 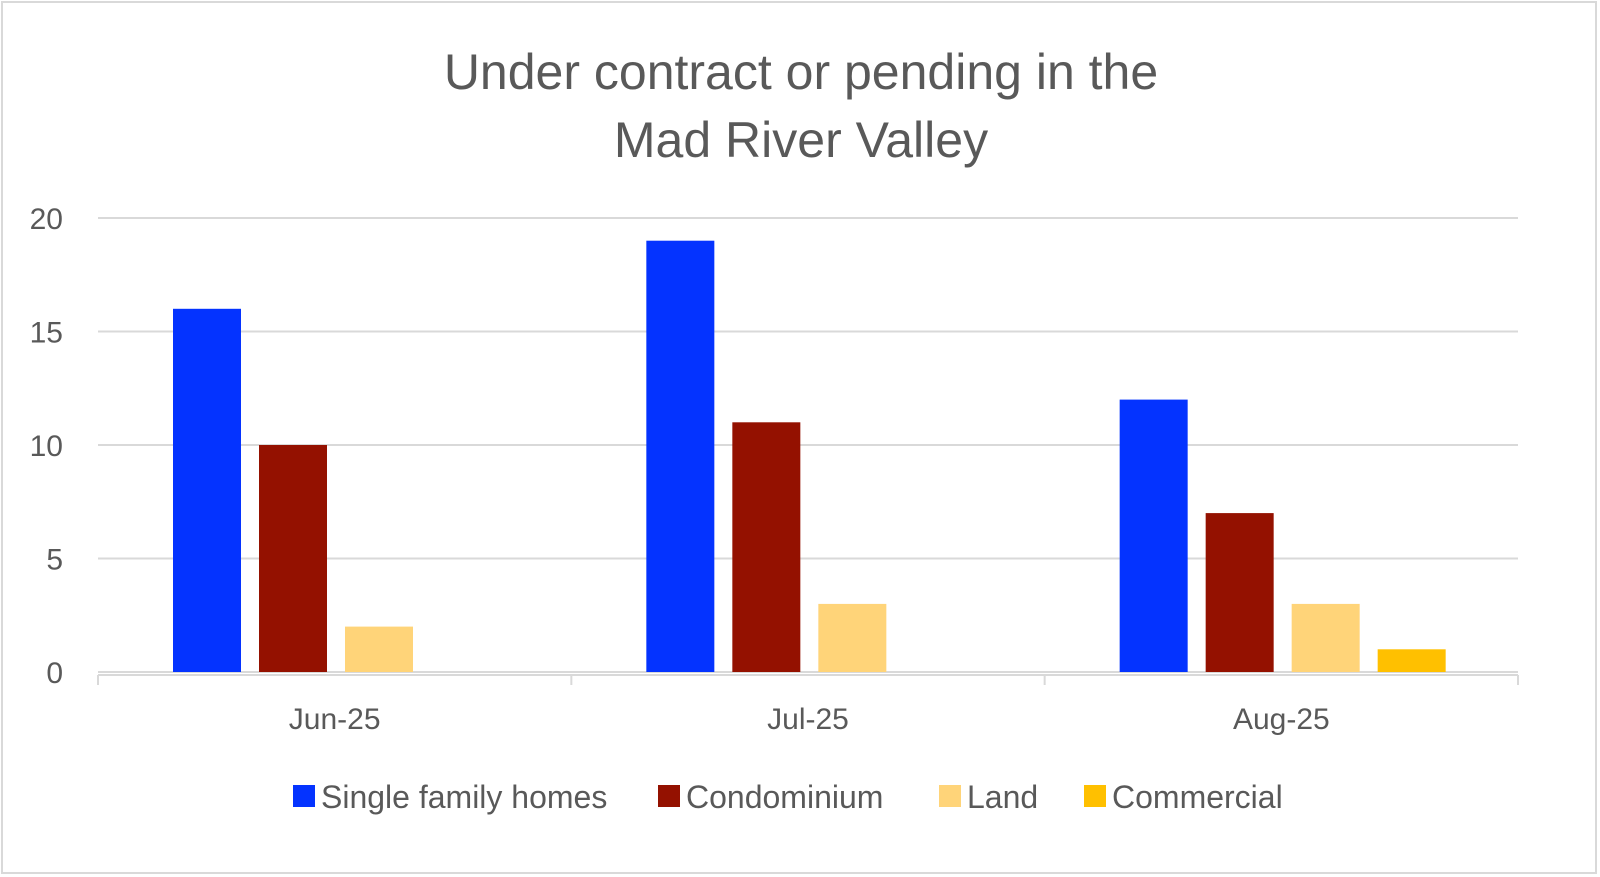 I want to click on legend-label: Single family homes, so click(x=464, y=797).